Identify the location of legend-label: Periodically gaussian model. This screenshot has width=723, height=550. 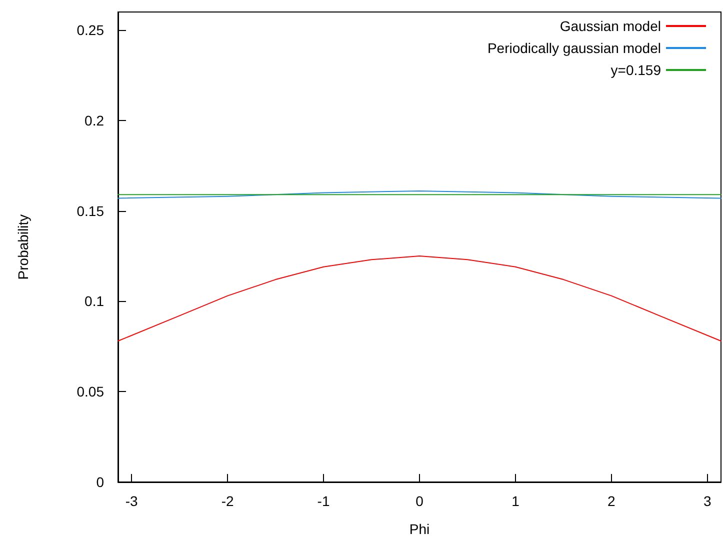
(574, 48).